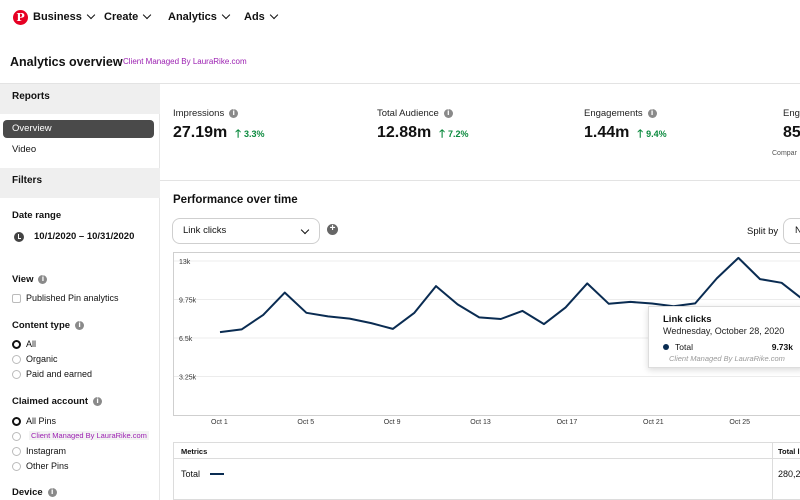 The height and width of the screenshot is (500, 800). What do you see at coordinates (791, 132) in the screenshot?
I see `metric-value: 85` at bounding box center [791, 132].